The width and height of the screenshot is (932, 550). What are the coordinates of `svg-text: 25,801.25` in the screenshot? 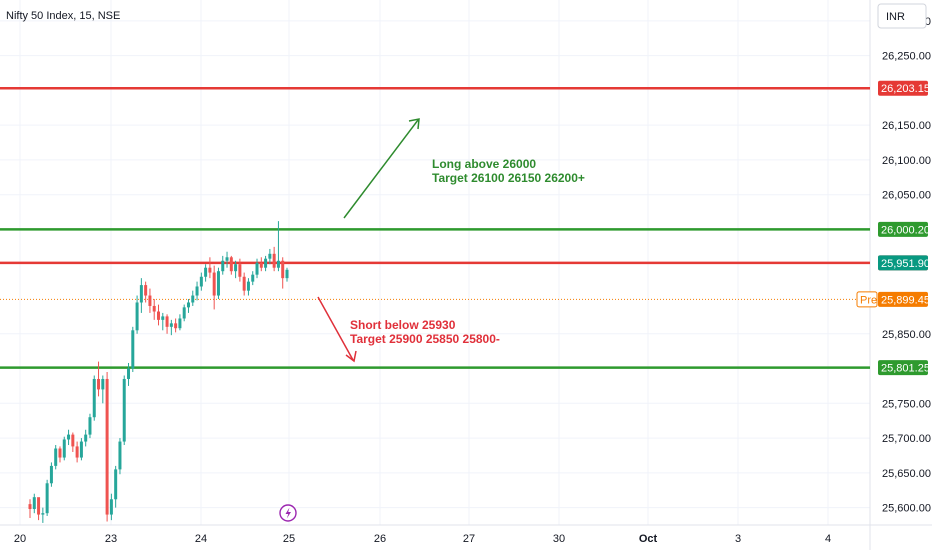 It's located at (905, 369).